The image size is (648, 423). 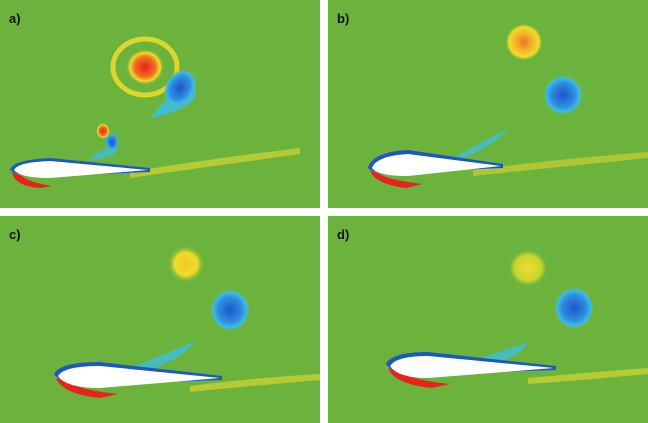 I want to click on vorticity-field-d, so click(x=517, y=318).